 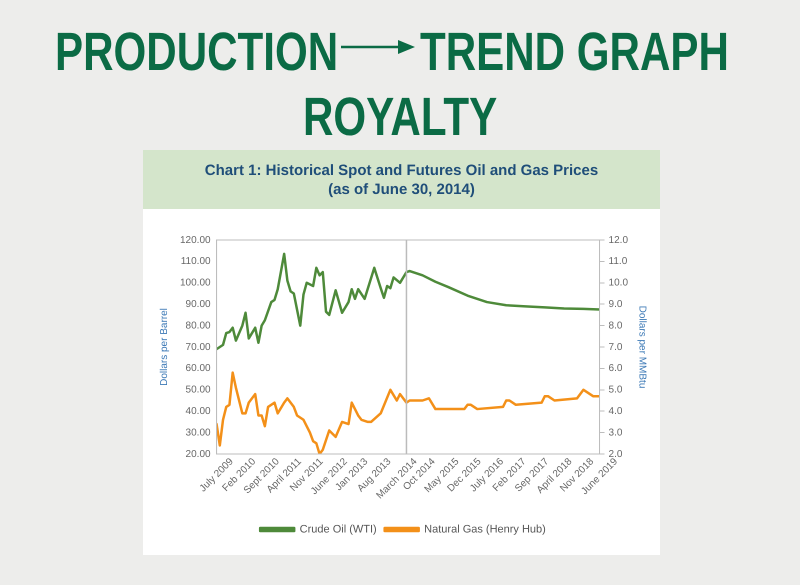 What do you see at coordinates (196, 240) in the screenshot?
I see `y-tick-label: 120.00` at bounding box center [196, 240].